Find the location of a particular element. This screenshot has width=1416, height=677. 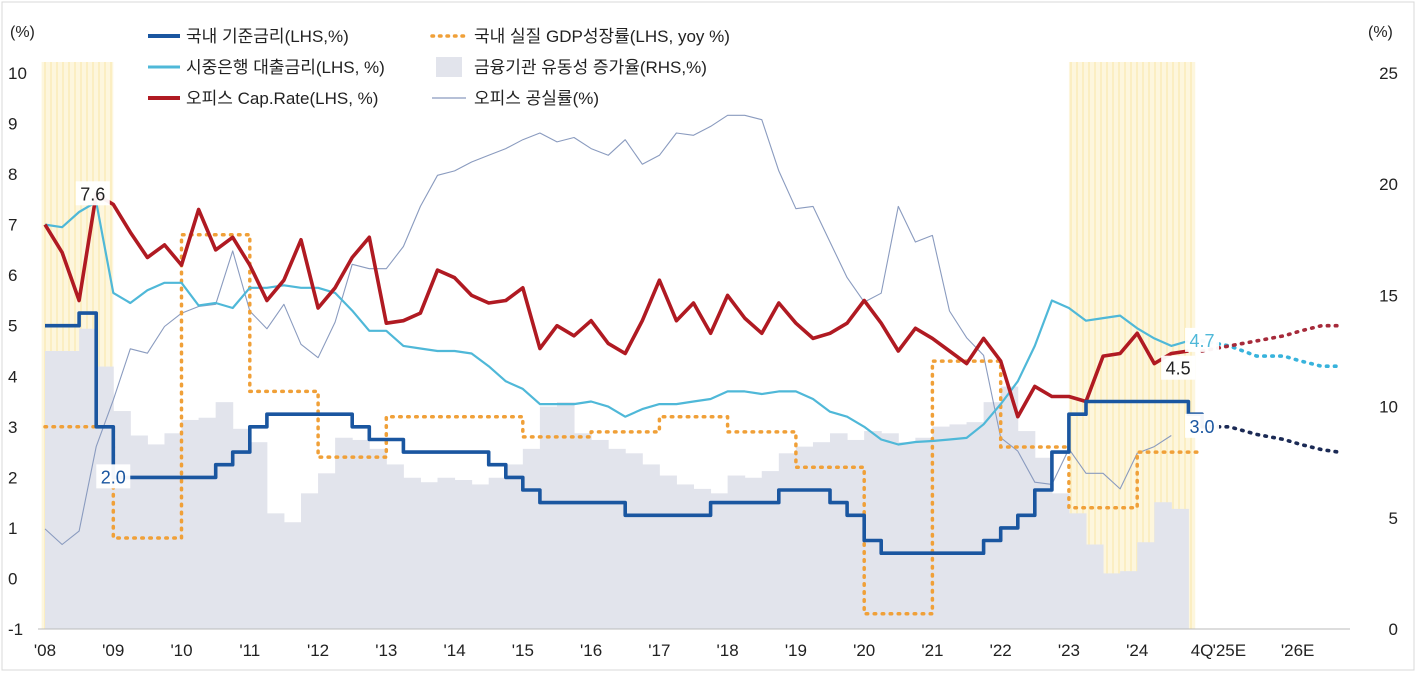

right-tick-label: 10 is located at coordinates (1388, 407).